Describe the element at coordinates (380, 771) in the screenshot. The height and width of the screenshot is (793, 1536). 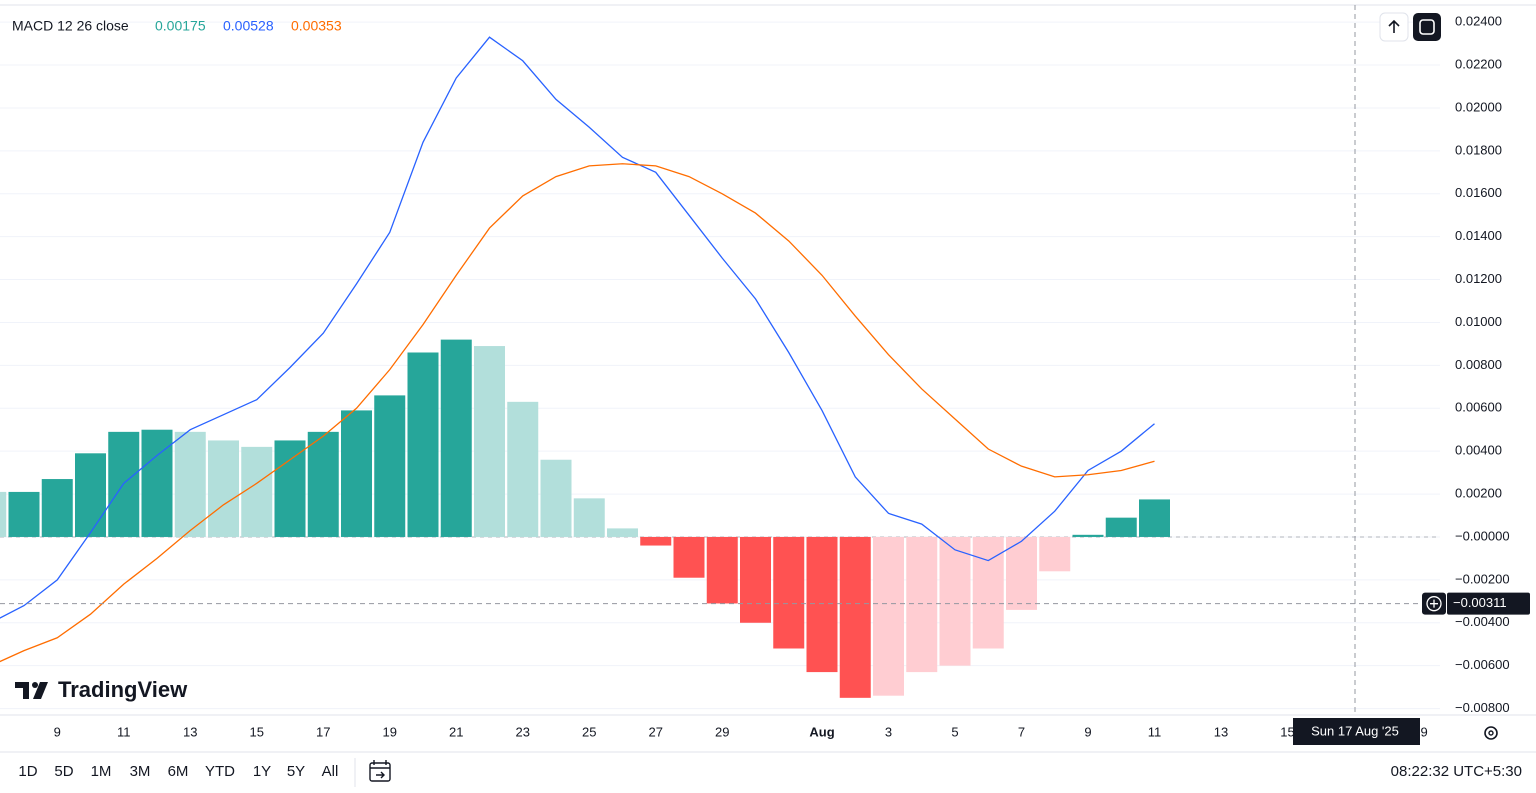
I see `compare-button` at that location.